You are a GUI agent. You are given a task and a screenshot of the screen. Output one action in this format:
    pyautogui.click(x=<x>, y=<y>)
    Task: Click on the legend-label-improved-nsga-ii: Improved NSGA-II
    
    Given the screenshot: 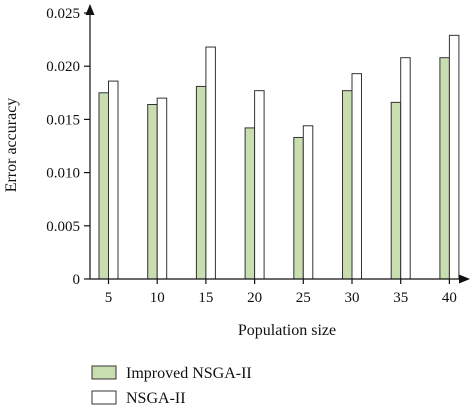 What is the action you would take?
    pyautogui.click(x=189, y=373)
    